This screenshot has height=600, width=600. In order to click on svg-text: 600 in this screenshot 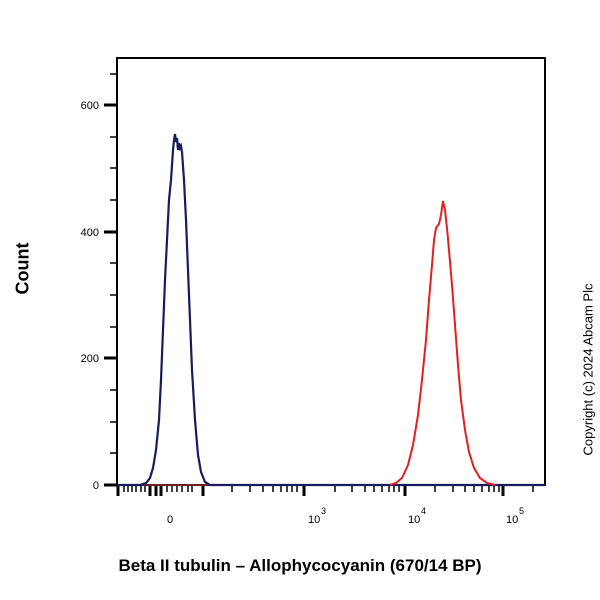, I will do `click(90, 106)`.